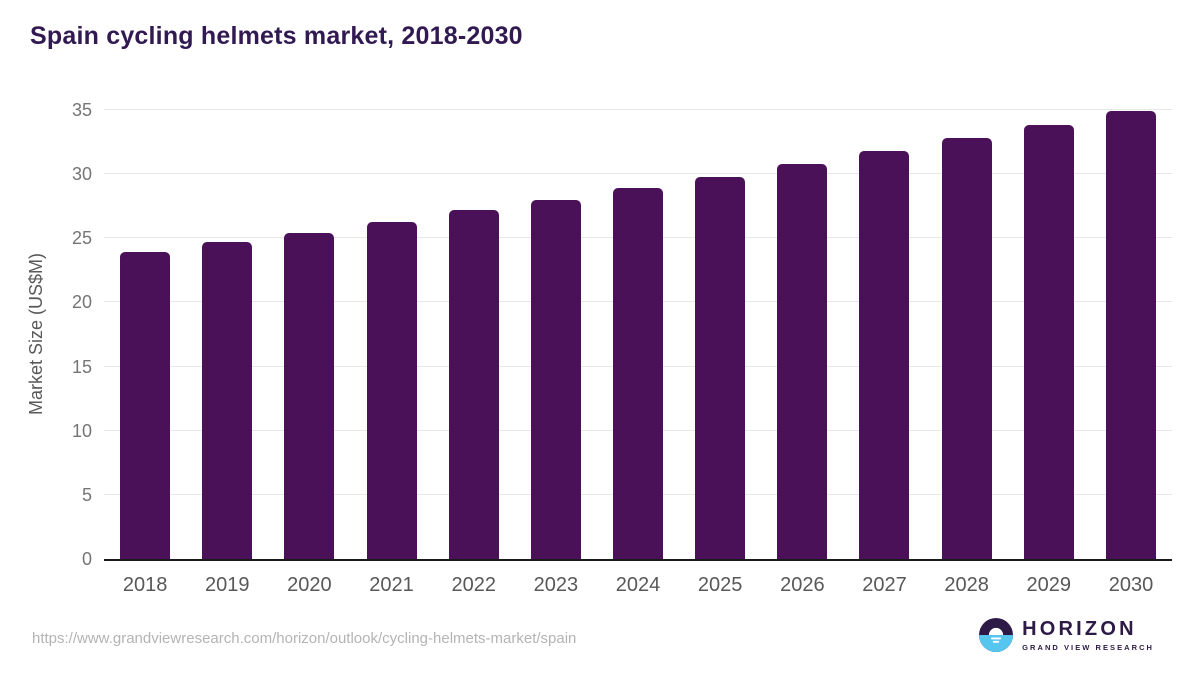  Describe the element at coordinates (638, 585) in the screenshot. I see `x-tick-label: 2024` at that location.